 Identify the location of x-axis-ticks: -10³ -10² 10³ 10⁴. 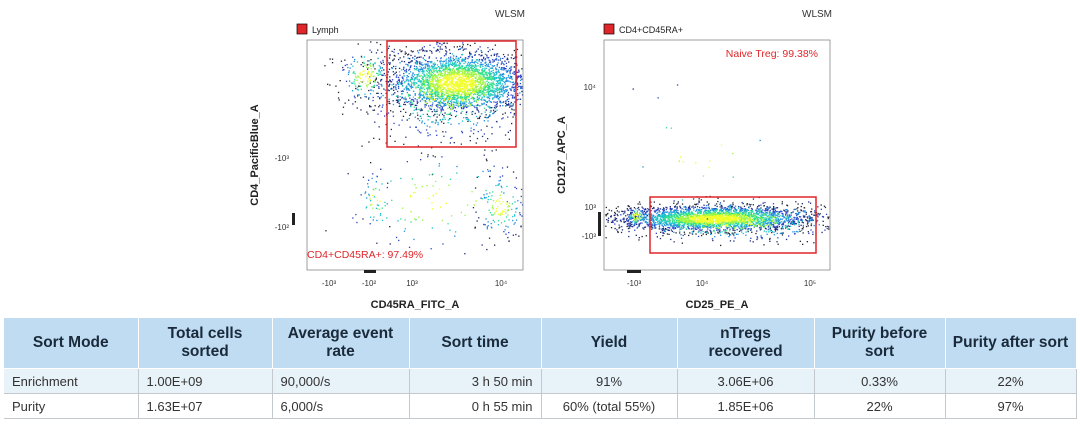
(415, 283).